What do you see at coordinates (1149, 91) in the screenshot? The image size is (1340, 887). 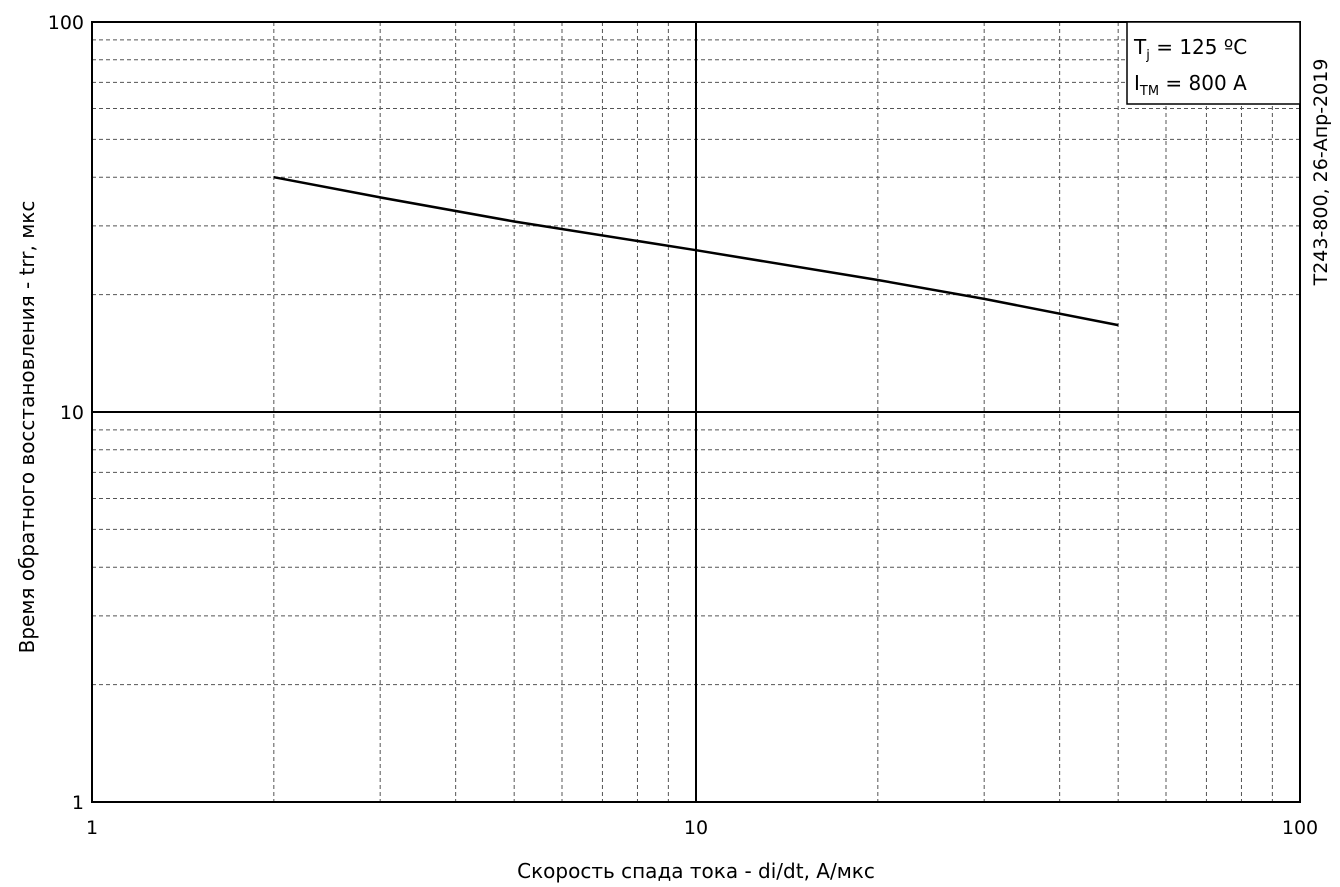 I see `condition-subscript: TM` at bounding box center [1149, 91].